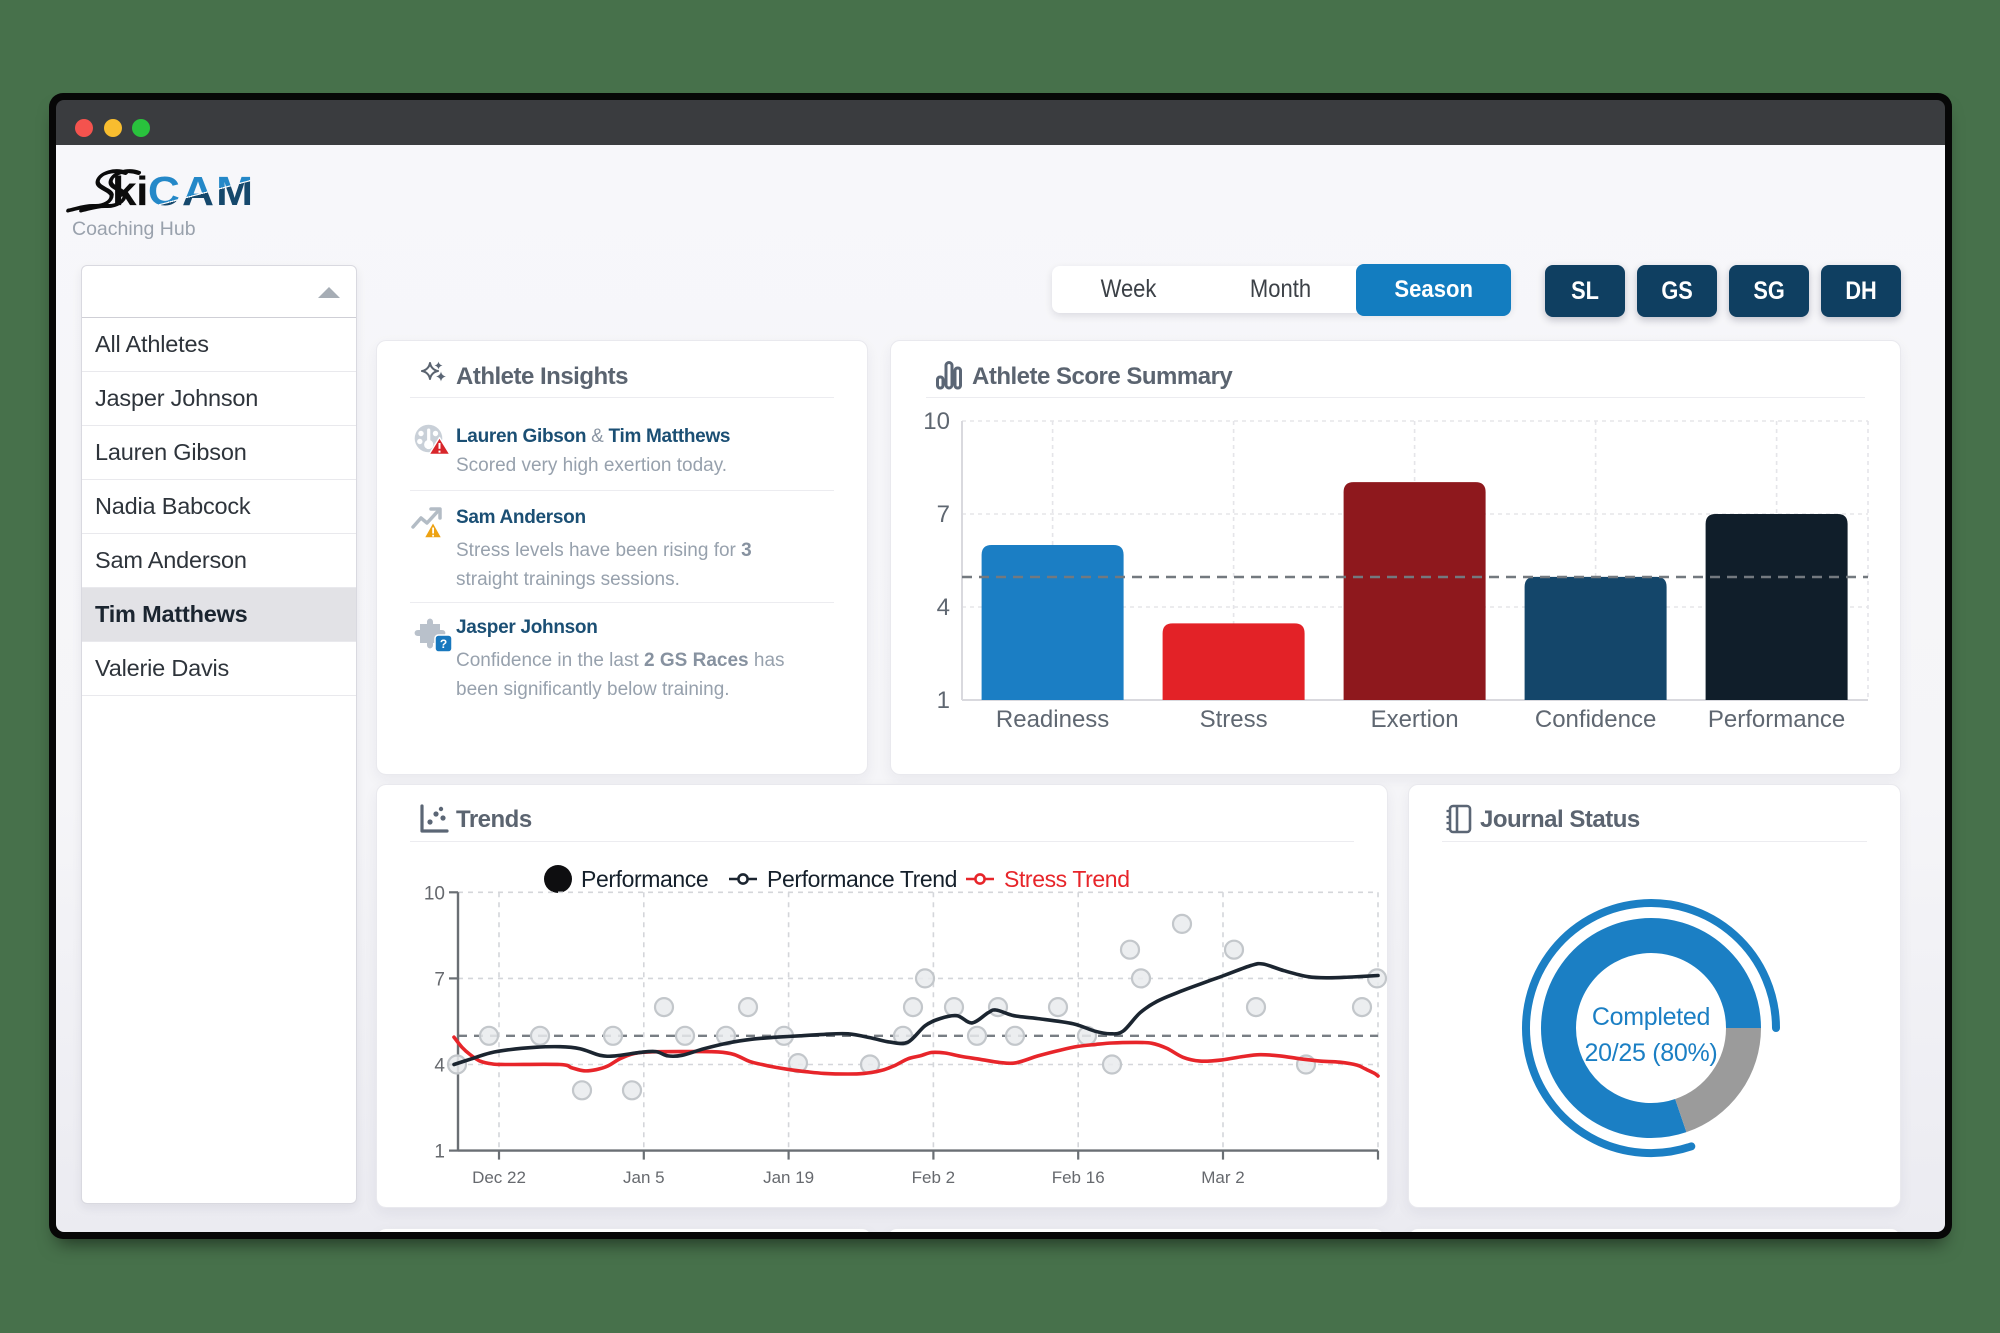 The width and height of the screenshot is (2000, 1333). Describe the element at coordinates (499, 1177) in the screenshot. I see `svg-text: Dec 22` at that location.